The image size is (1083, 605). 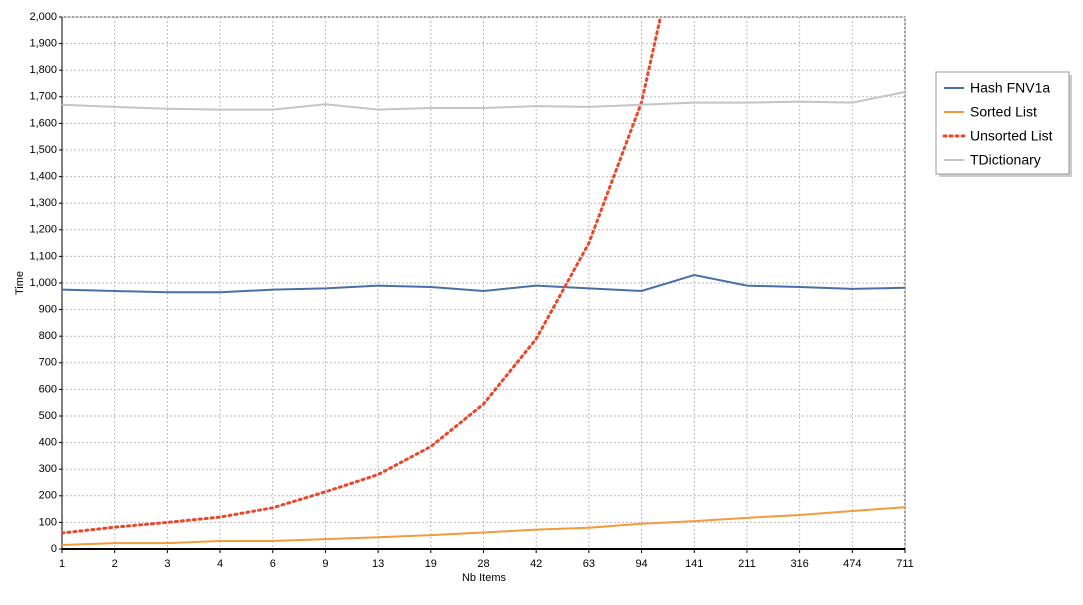 What do you see at coordinates (48, 336) in the screenshot?
I see `y-tick-label: 800` at bounding box center [48, 336].